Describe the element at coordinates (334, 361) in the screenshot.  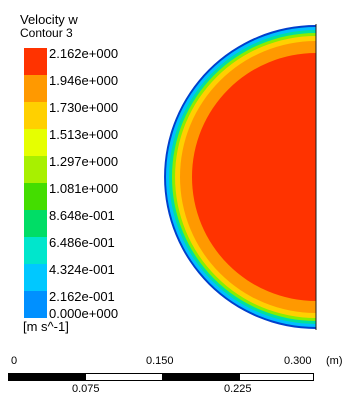
I see `scale-unit: (m)` at that location.